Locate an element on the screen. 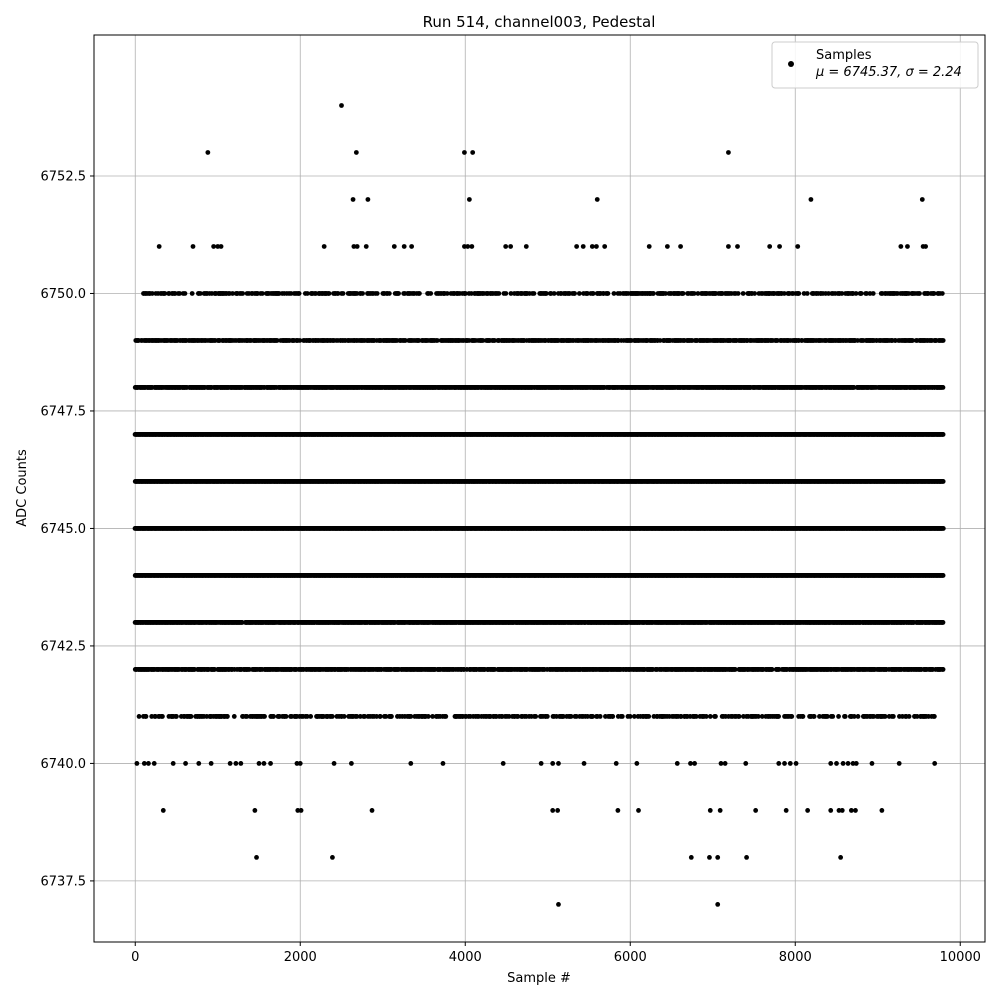 This screenshot has width=1000, height=1000. chart-title: Run 514, channel003, Pedestal is located at coordinates (539, 22).